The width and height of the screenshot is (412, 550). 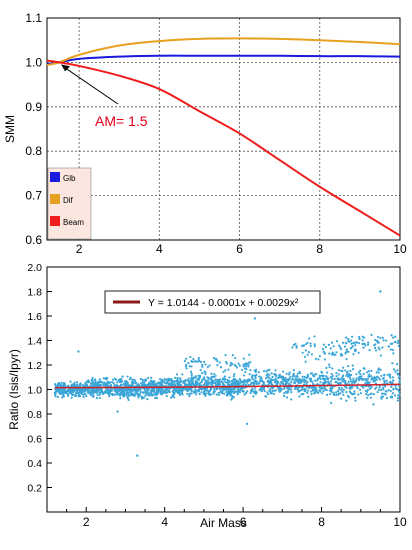 What do you see at coordinates (400, 522) in the screenshot?
I see `x-tick-label: 10` at bounding box center [400, 522].